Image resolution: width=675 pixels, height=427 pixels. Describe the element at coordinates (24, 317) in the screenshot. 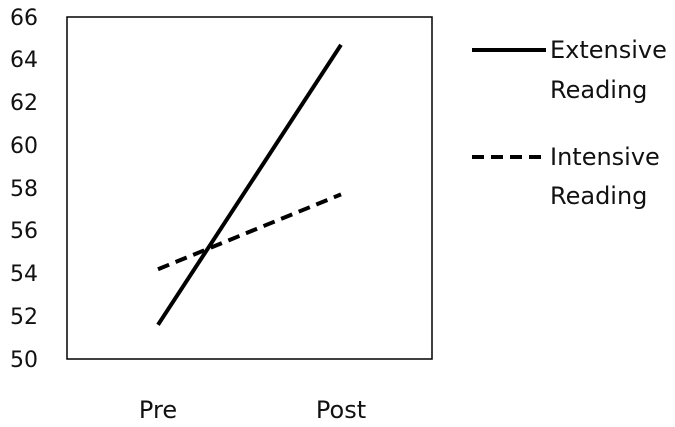

I see `y-tick-label: 52` at that location.